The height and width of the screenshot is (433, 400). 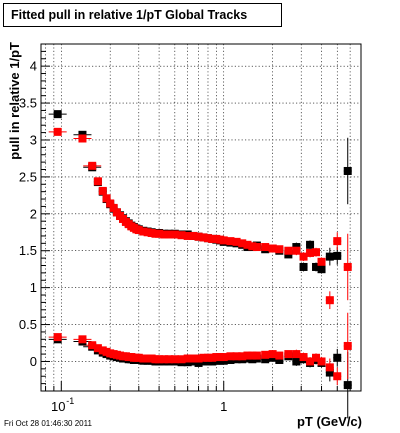 I want to click on x-tick-label: 1, so click(x=223, y=406).